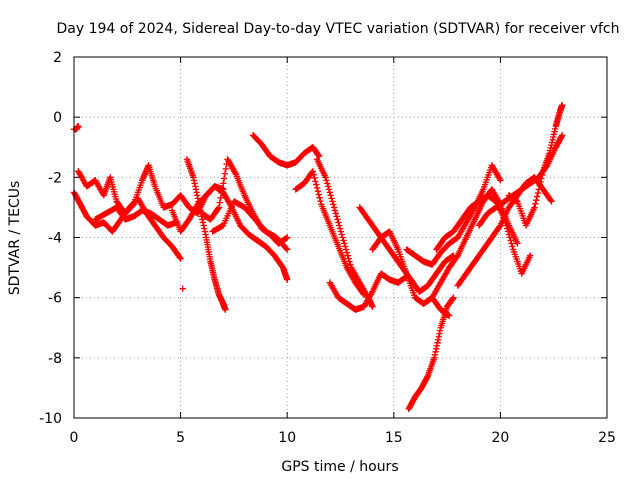 The image size is (640, 480). What do you see at coordinates (57, 58) in the screenshot?
I see `y-tick-label: 2` at bounding box center [57, 58].